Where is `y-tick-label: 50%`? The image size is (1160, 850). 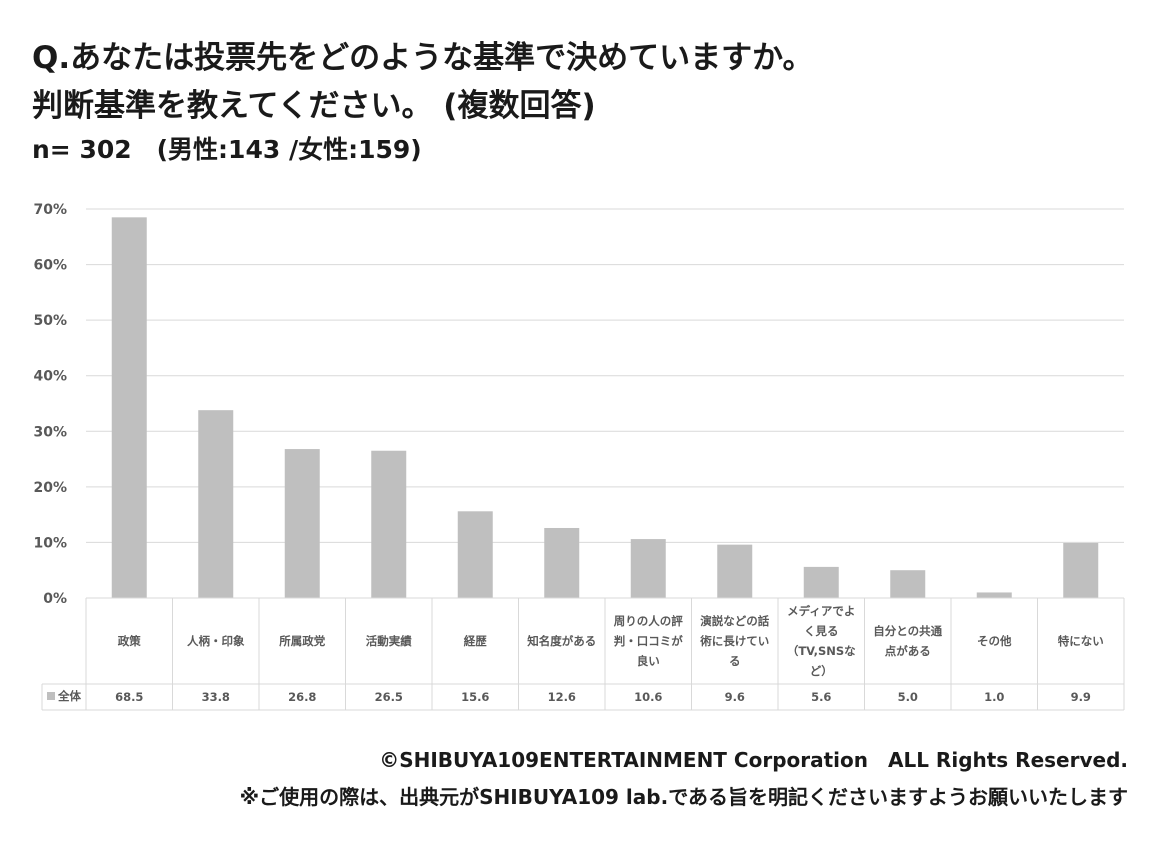 y-tick-label: 50% is located at coordinates (50, 321).